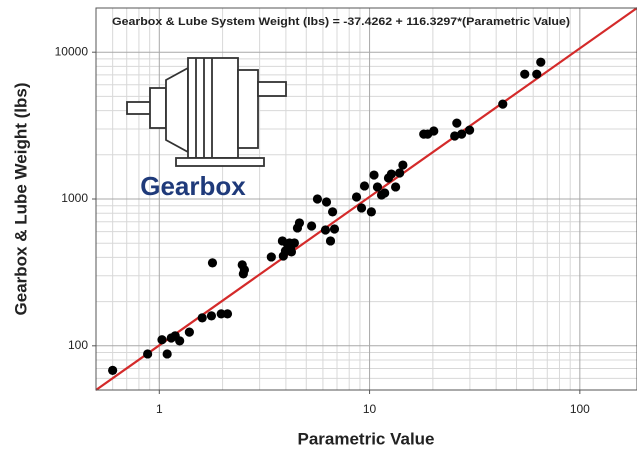 The height and width of the screenshot is (452, 637). What do you see at coordinates (159, 409) in the screenshot?
I see `x-tick-label: 1` at bounding box center [159, 409].